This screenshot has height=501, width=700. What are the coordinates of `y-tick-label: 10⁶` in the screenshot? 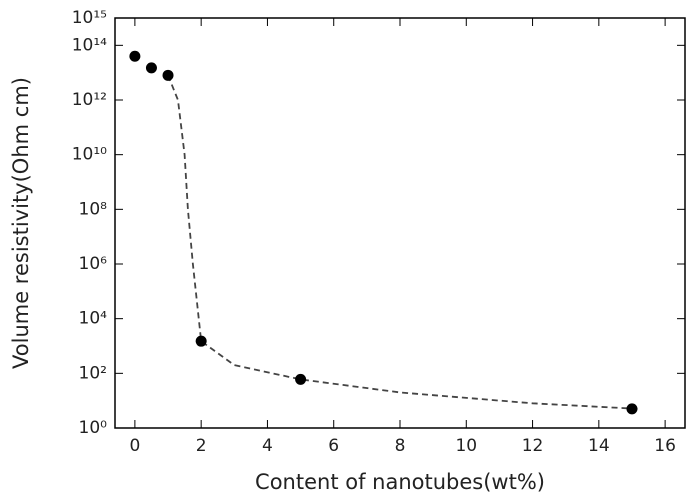 It's located at (93, 264).